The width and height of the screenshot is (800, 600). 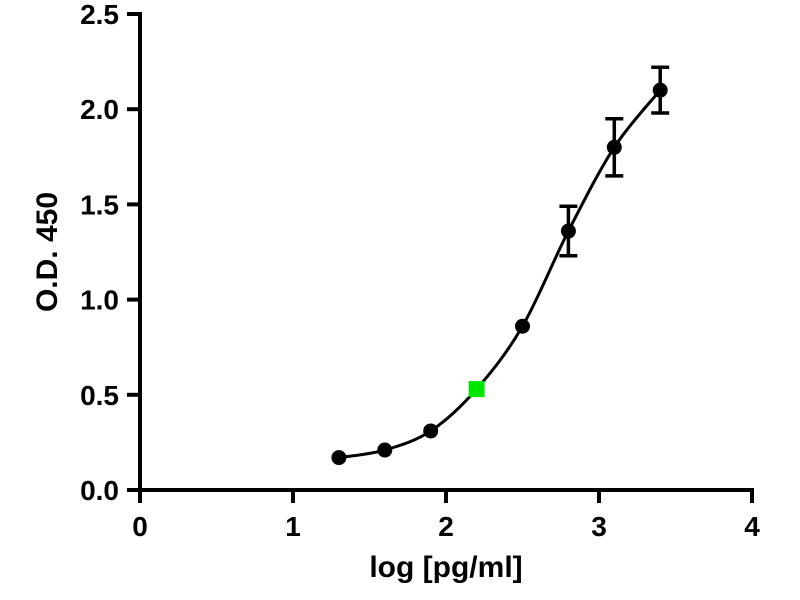 I want to click on x-tick-label: 2, so click(x=446, y=526).